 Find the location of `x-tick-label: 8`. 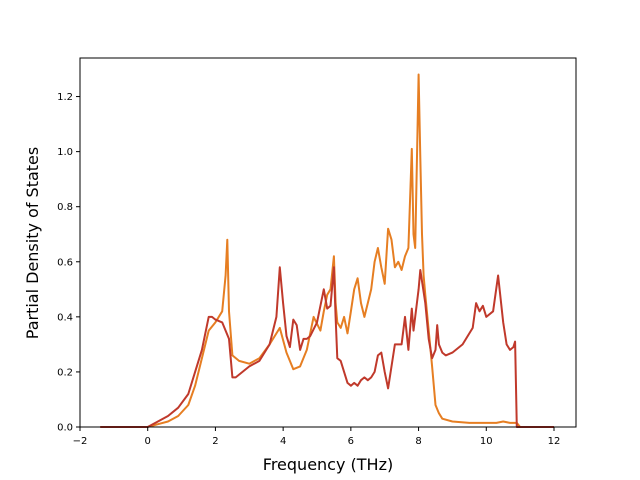

x-tick-label: 8 is located at coordinates (418, 441).